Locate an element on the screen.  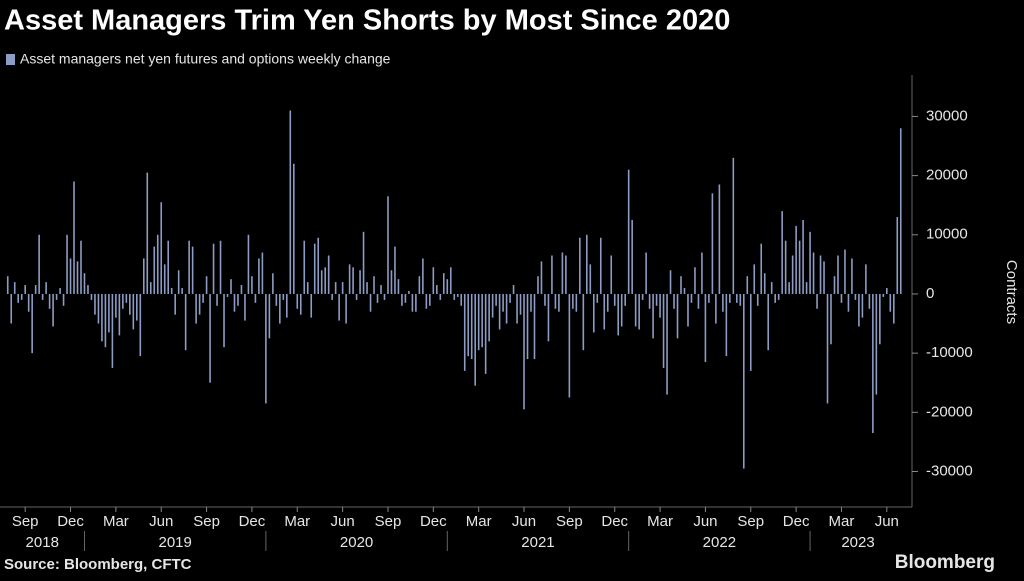
brand: Bloomberg is located at coordinates (945, 562).